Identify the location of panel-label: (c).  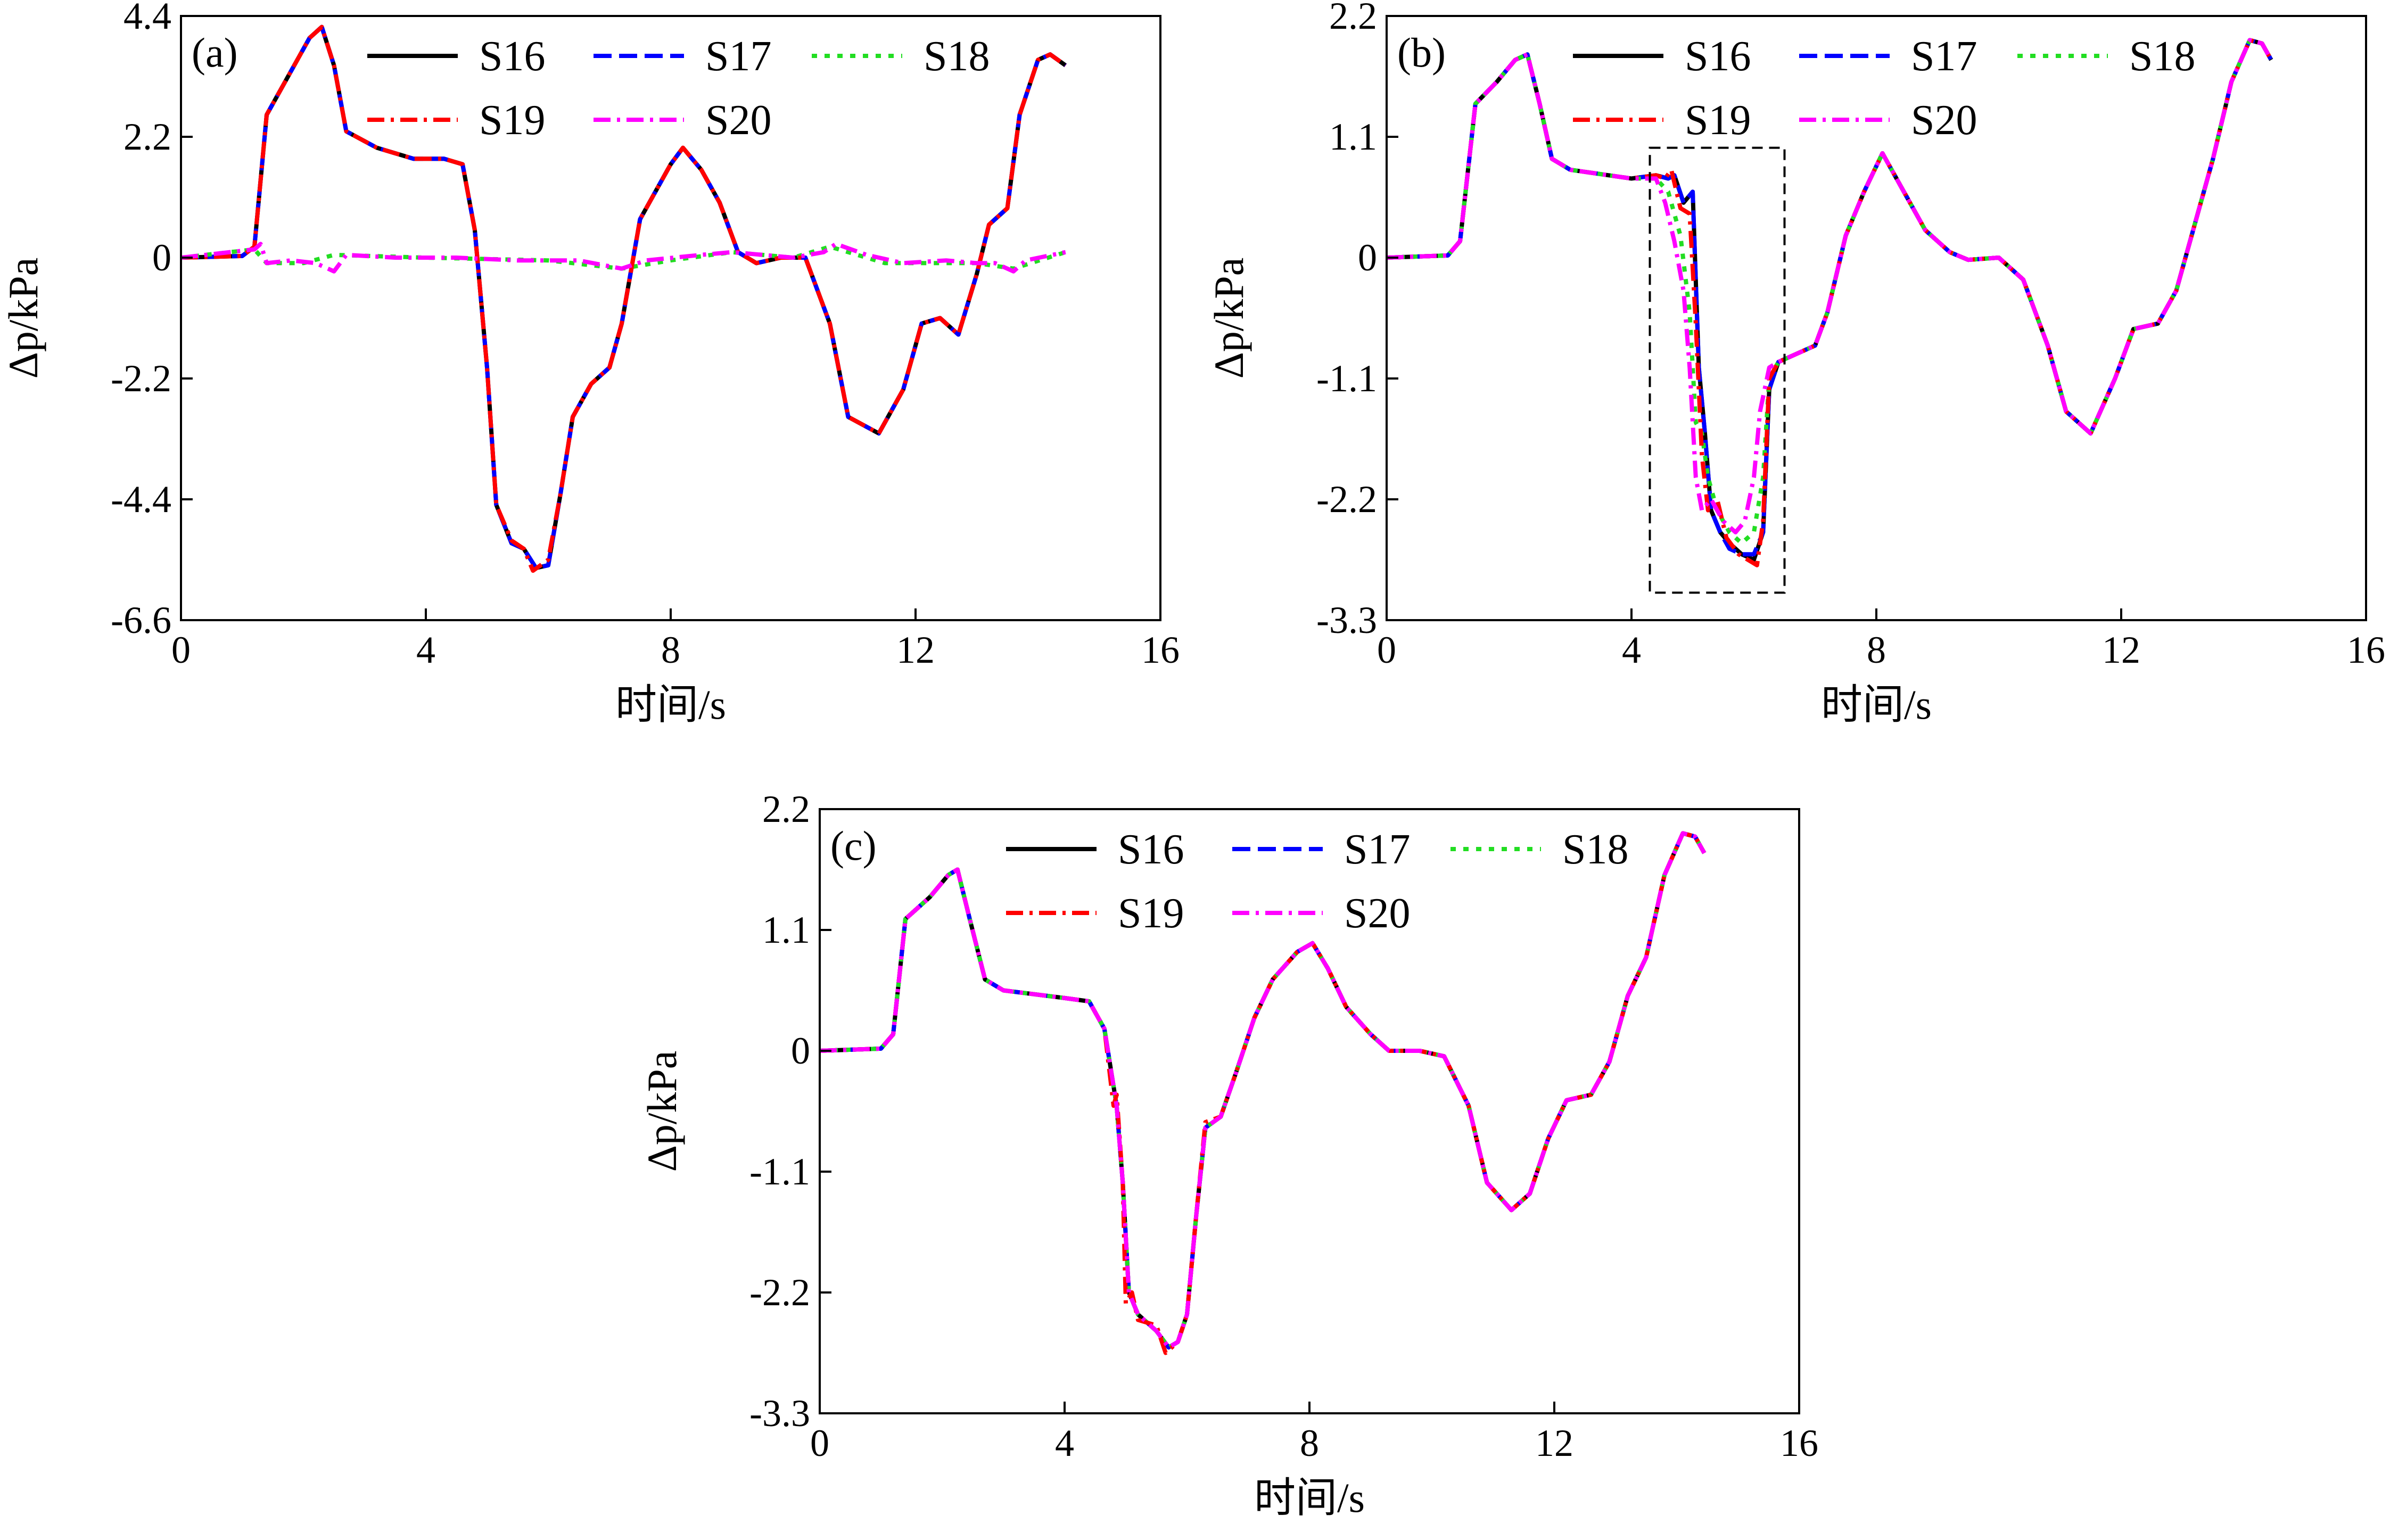
(853, 845).